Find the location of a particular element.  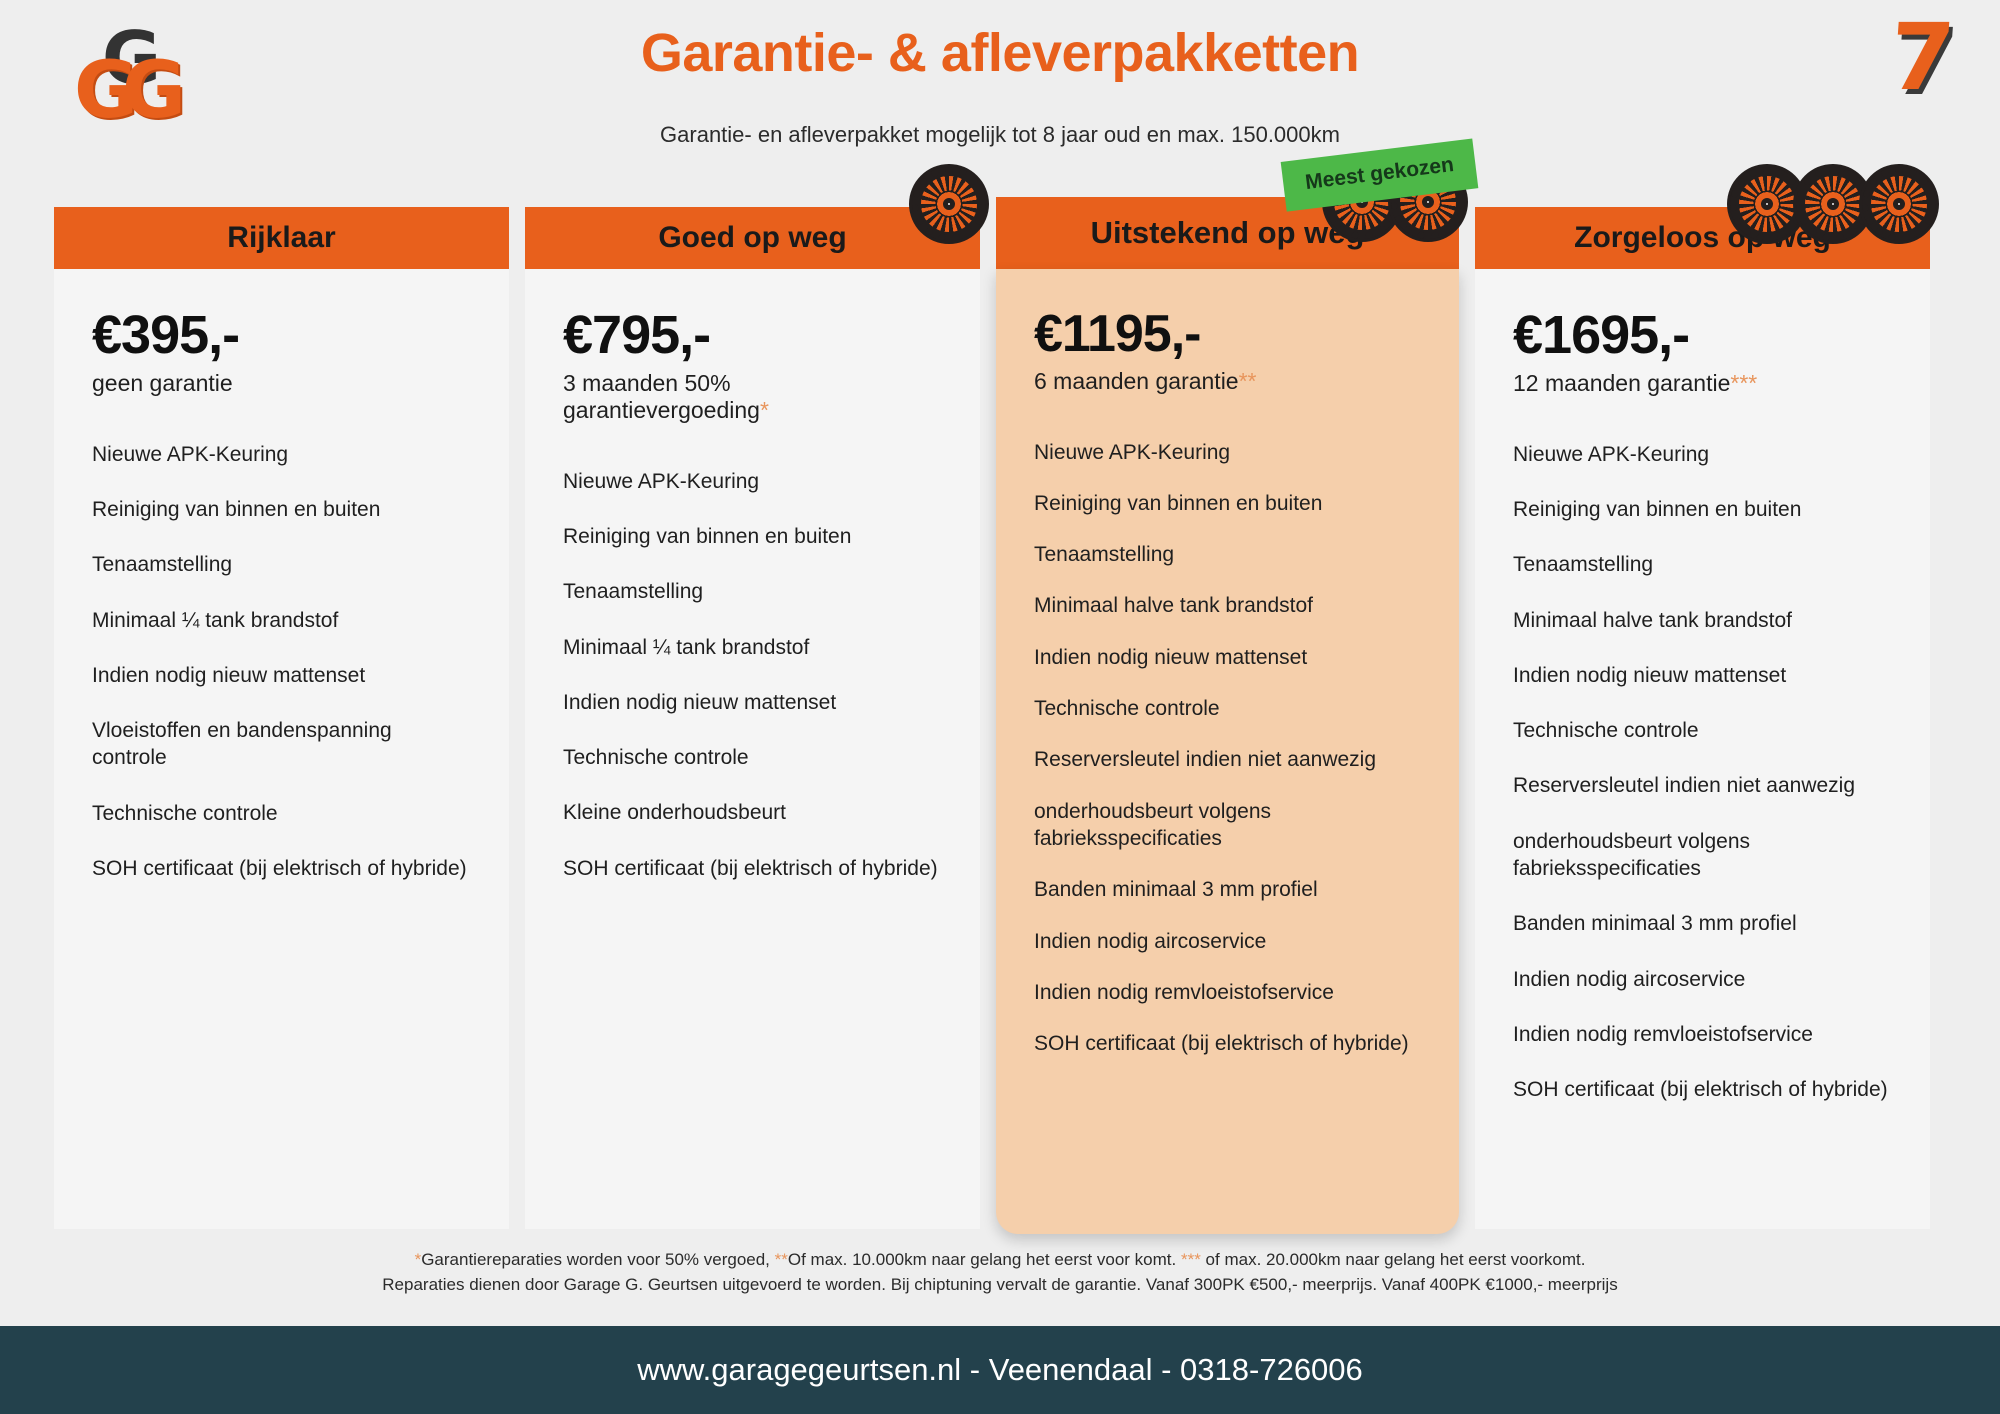

footnote-asterisk: ** is located at coordinates (781, 1259).